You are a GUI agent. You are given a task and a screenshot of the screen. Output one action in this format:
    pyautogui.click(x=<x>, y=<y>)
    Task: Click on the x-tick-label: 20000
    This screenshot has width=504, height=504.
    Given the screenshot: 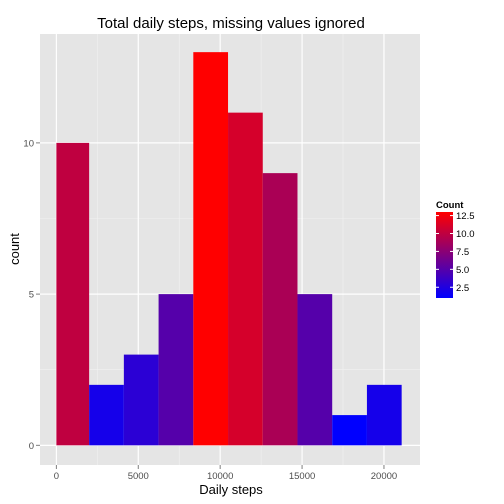 What is the action you would take?
    pyautogui.click(x=384, y=476)
    